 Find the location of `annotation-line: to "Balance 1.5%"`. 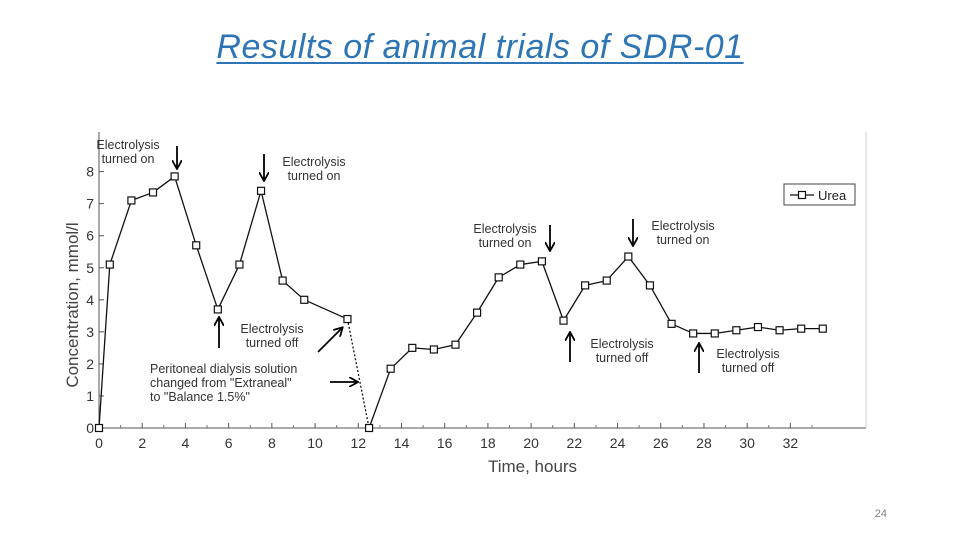

annotation-line: to "Balance 1.5%" is located at coordinates (200, 397).